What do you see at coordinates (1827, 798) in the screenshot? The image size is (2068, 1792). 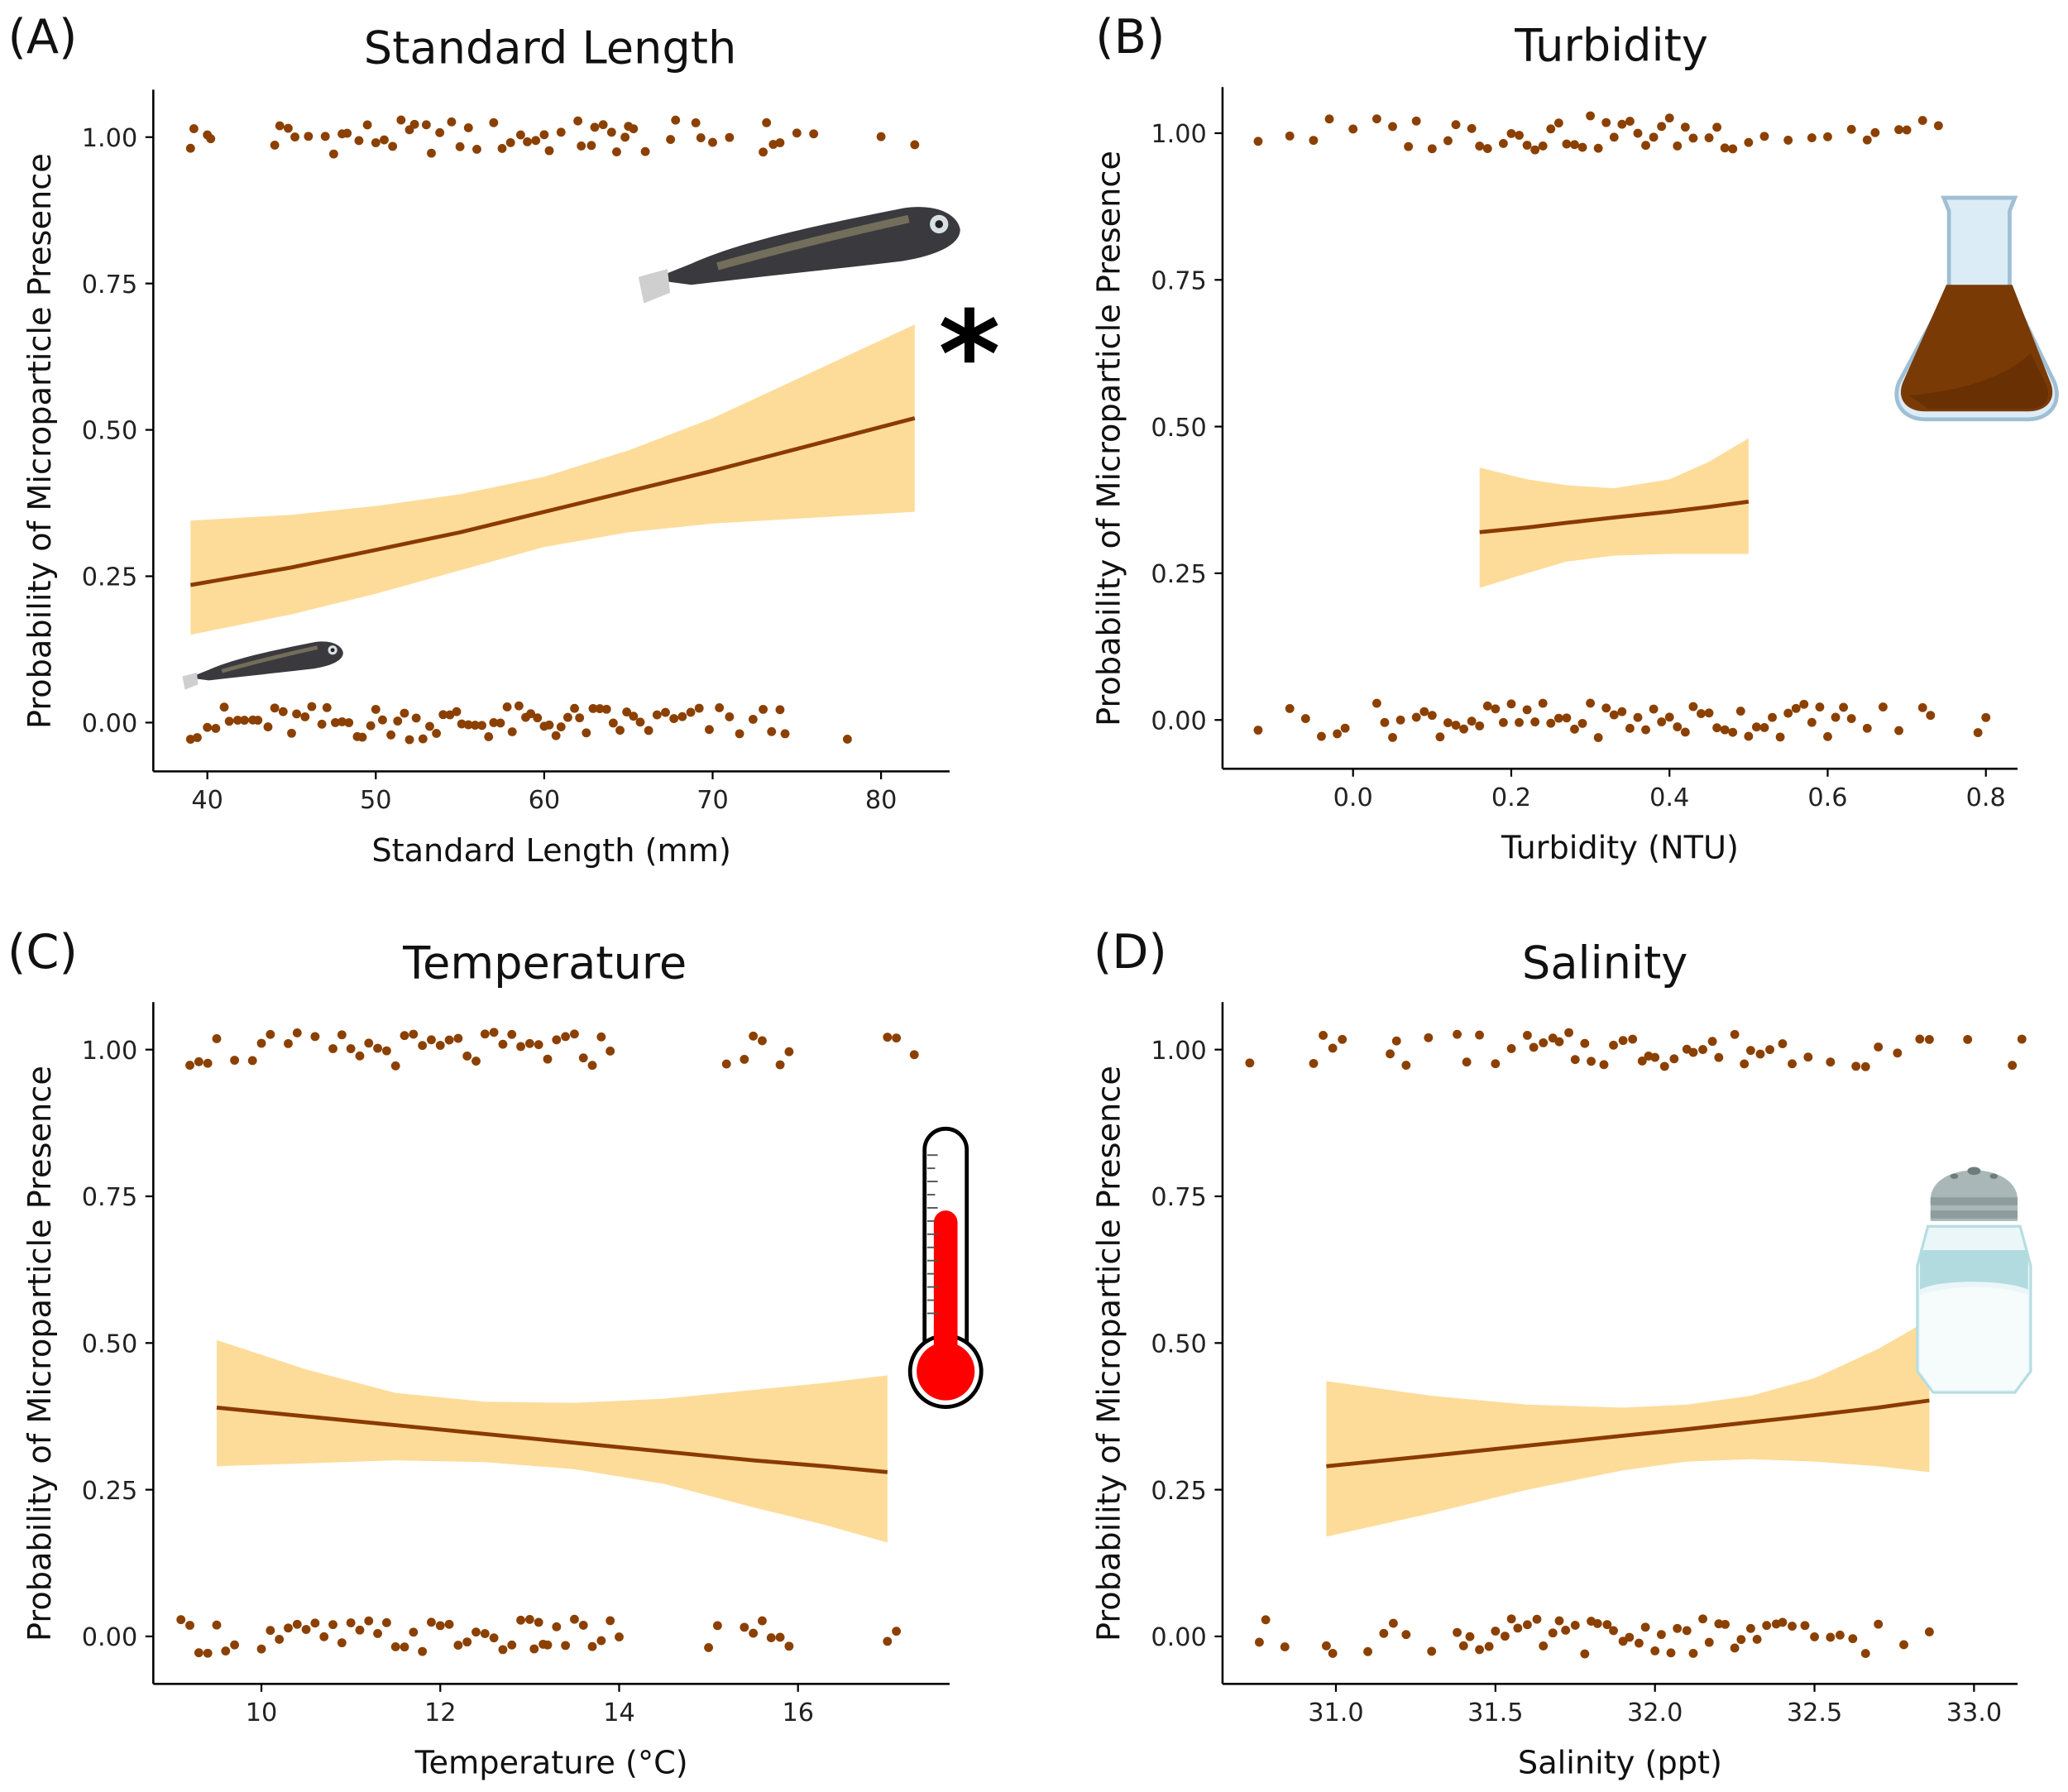 I see `x-tick-label: 0.6` at bounding box center [1827, 798].